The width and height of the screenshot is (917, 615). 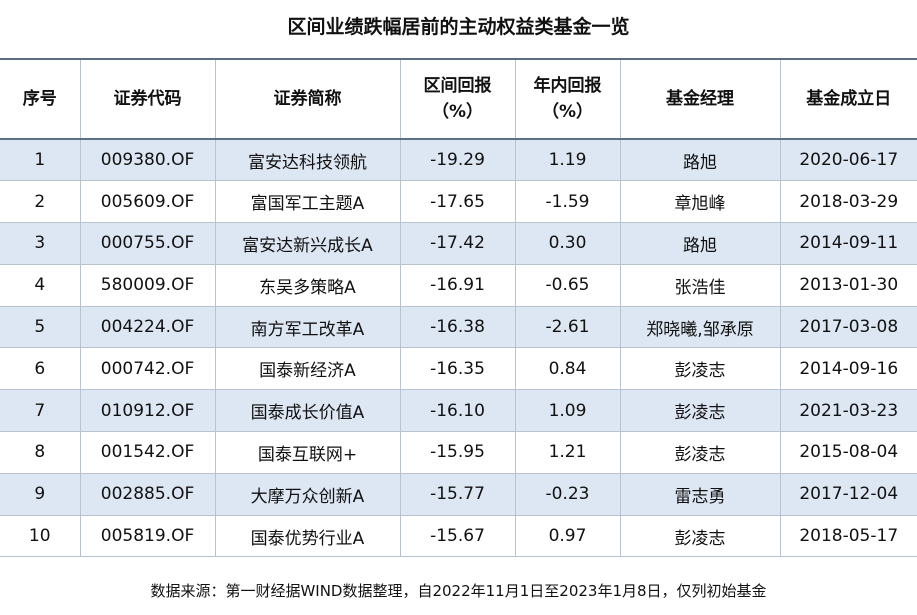 I want to click on header-cell: 区间回报 （%）, so click(x=457, y=99).